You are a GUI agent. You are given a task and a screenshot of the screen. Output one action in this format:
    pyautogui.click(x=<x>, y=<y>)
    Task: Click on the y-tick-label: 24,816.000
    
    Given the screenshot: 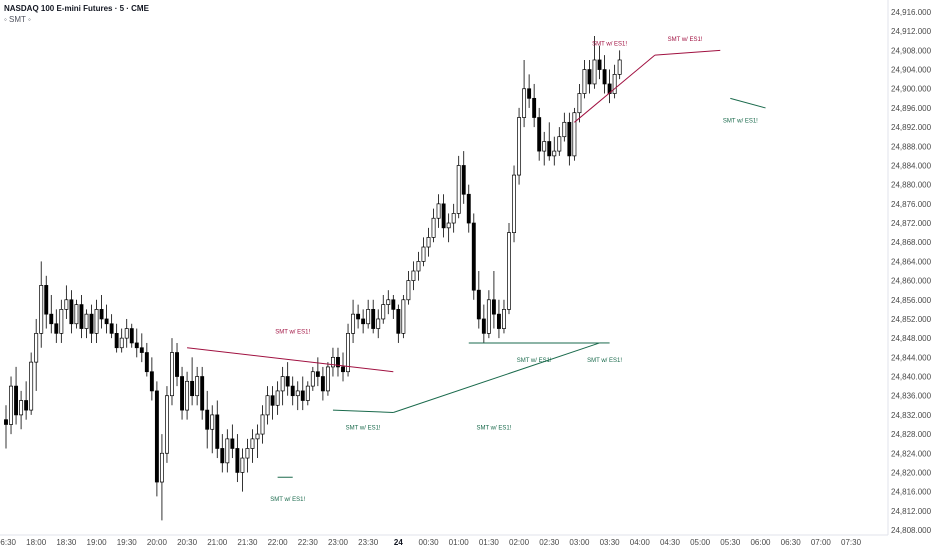 What is the action you would take?
    pyautogui.click(x=911, y=492)
    